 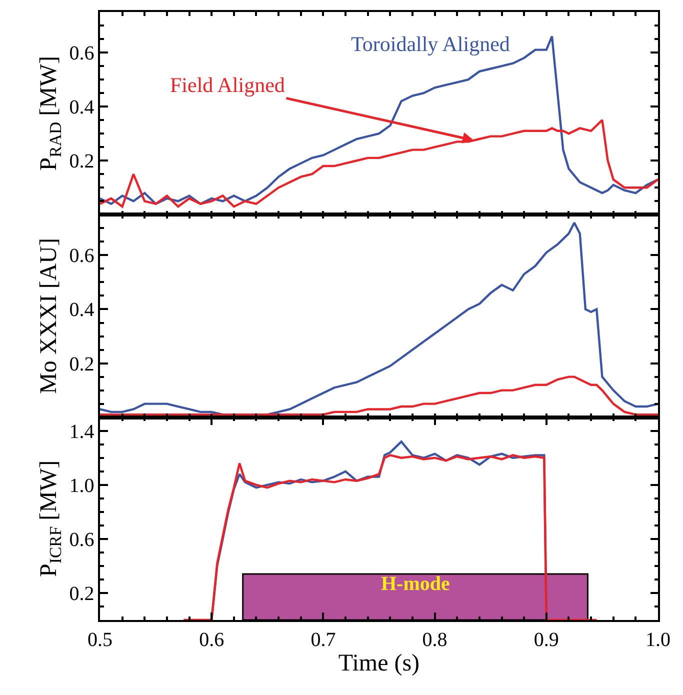 I want to click on x-tick-label: 0.5, so click(x=100, y=639).